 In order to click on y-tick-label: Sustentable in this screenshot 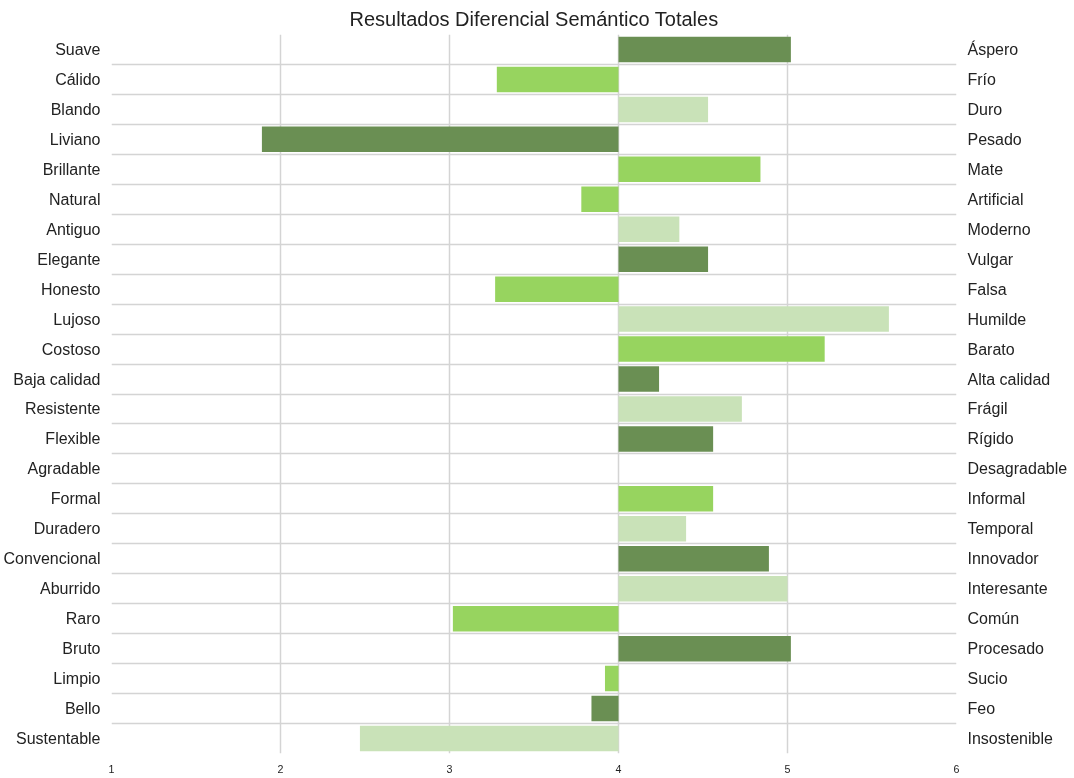, I will do `click(58, 739)`.